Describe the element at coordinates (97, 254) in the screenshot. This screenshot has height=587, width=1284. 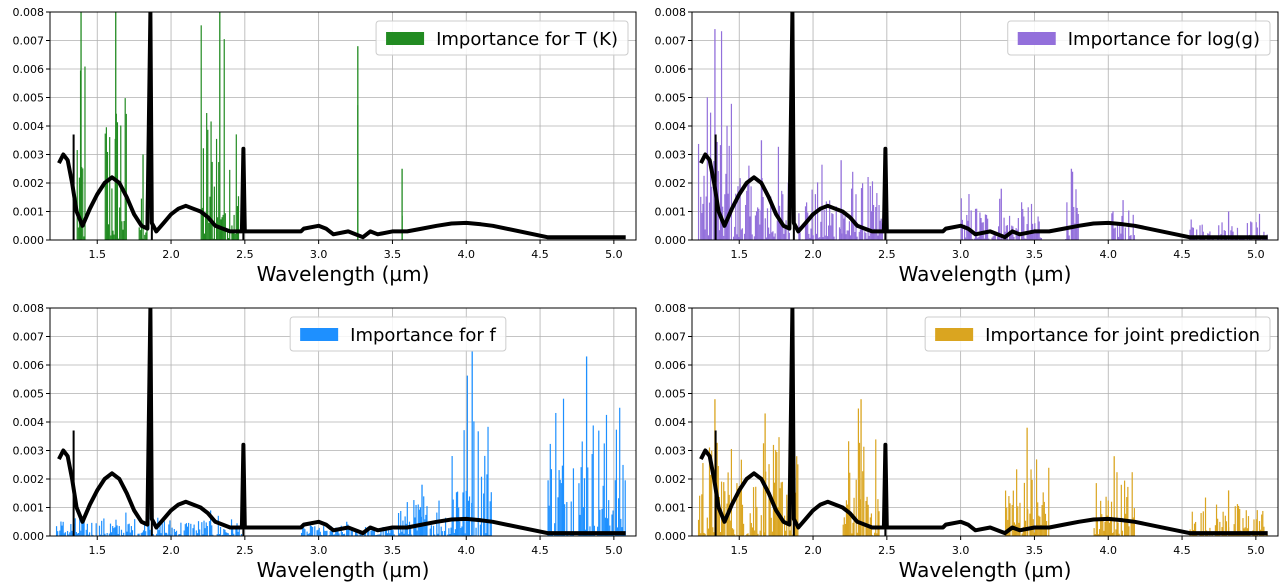
I see `x-tick-label: 1.5` at that location.